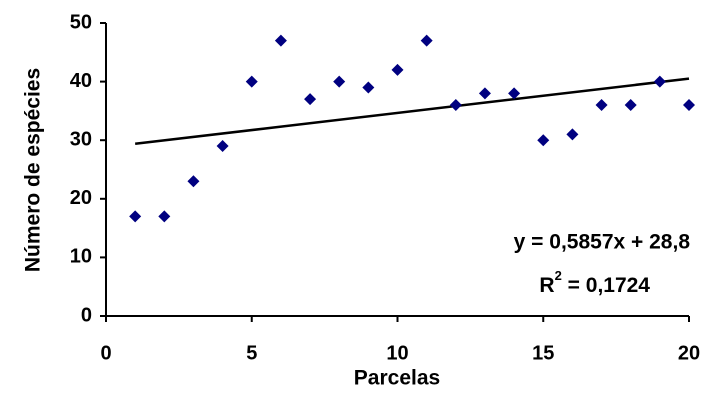 The image size is (709, 414). What do you see at coordinates (81, 81) in the screenshot?
I see `y-tick-label: 40` at bounding box center [81, 81].